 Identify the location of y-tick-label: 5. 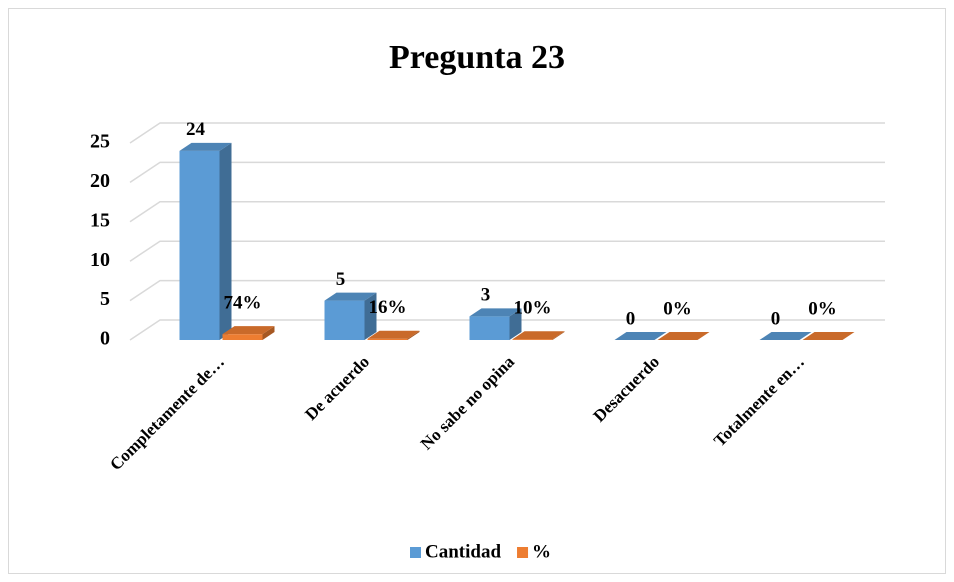
(105, 299).